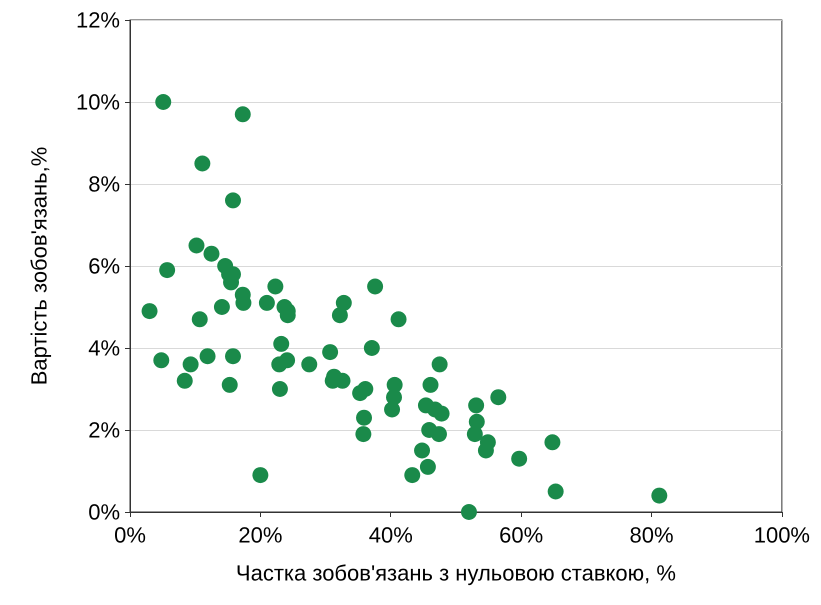  I want to click on y-tick-label: 0%, so click(104, 512).